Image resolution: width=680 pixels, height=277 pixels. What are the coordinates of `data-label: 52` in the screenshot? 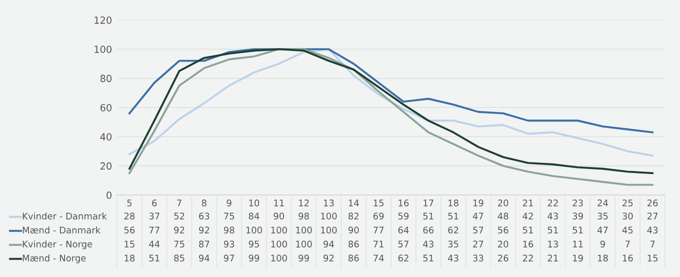 It's located at (179, 216).